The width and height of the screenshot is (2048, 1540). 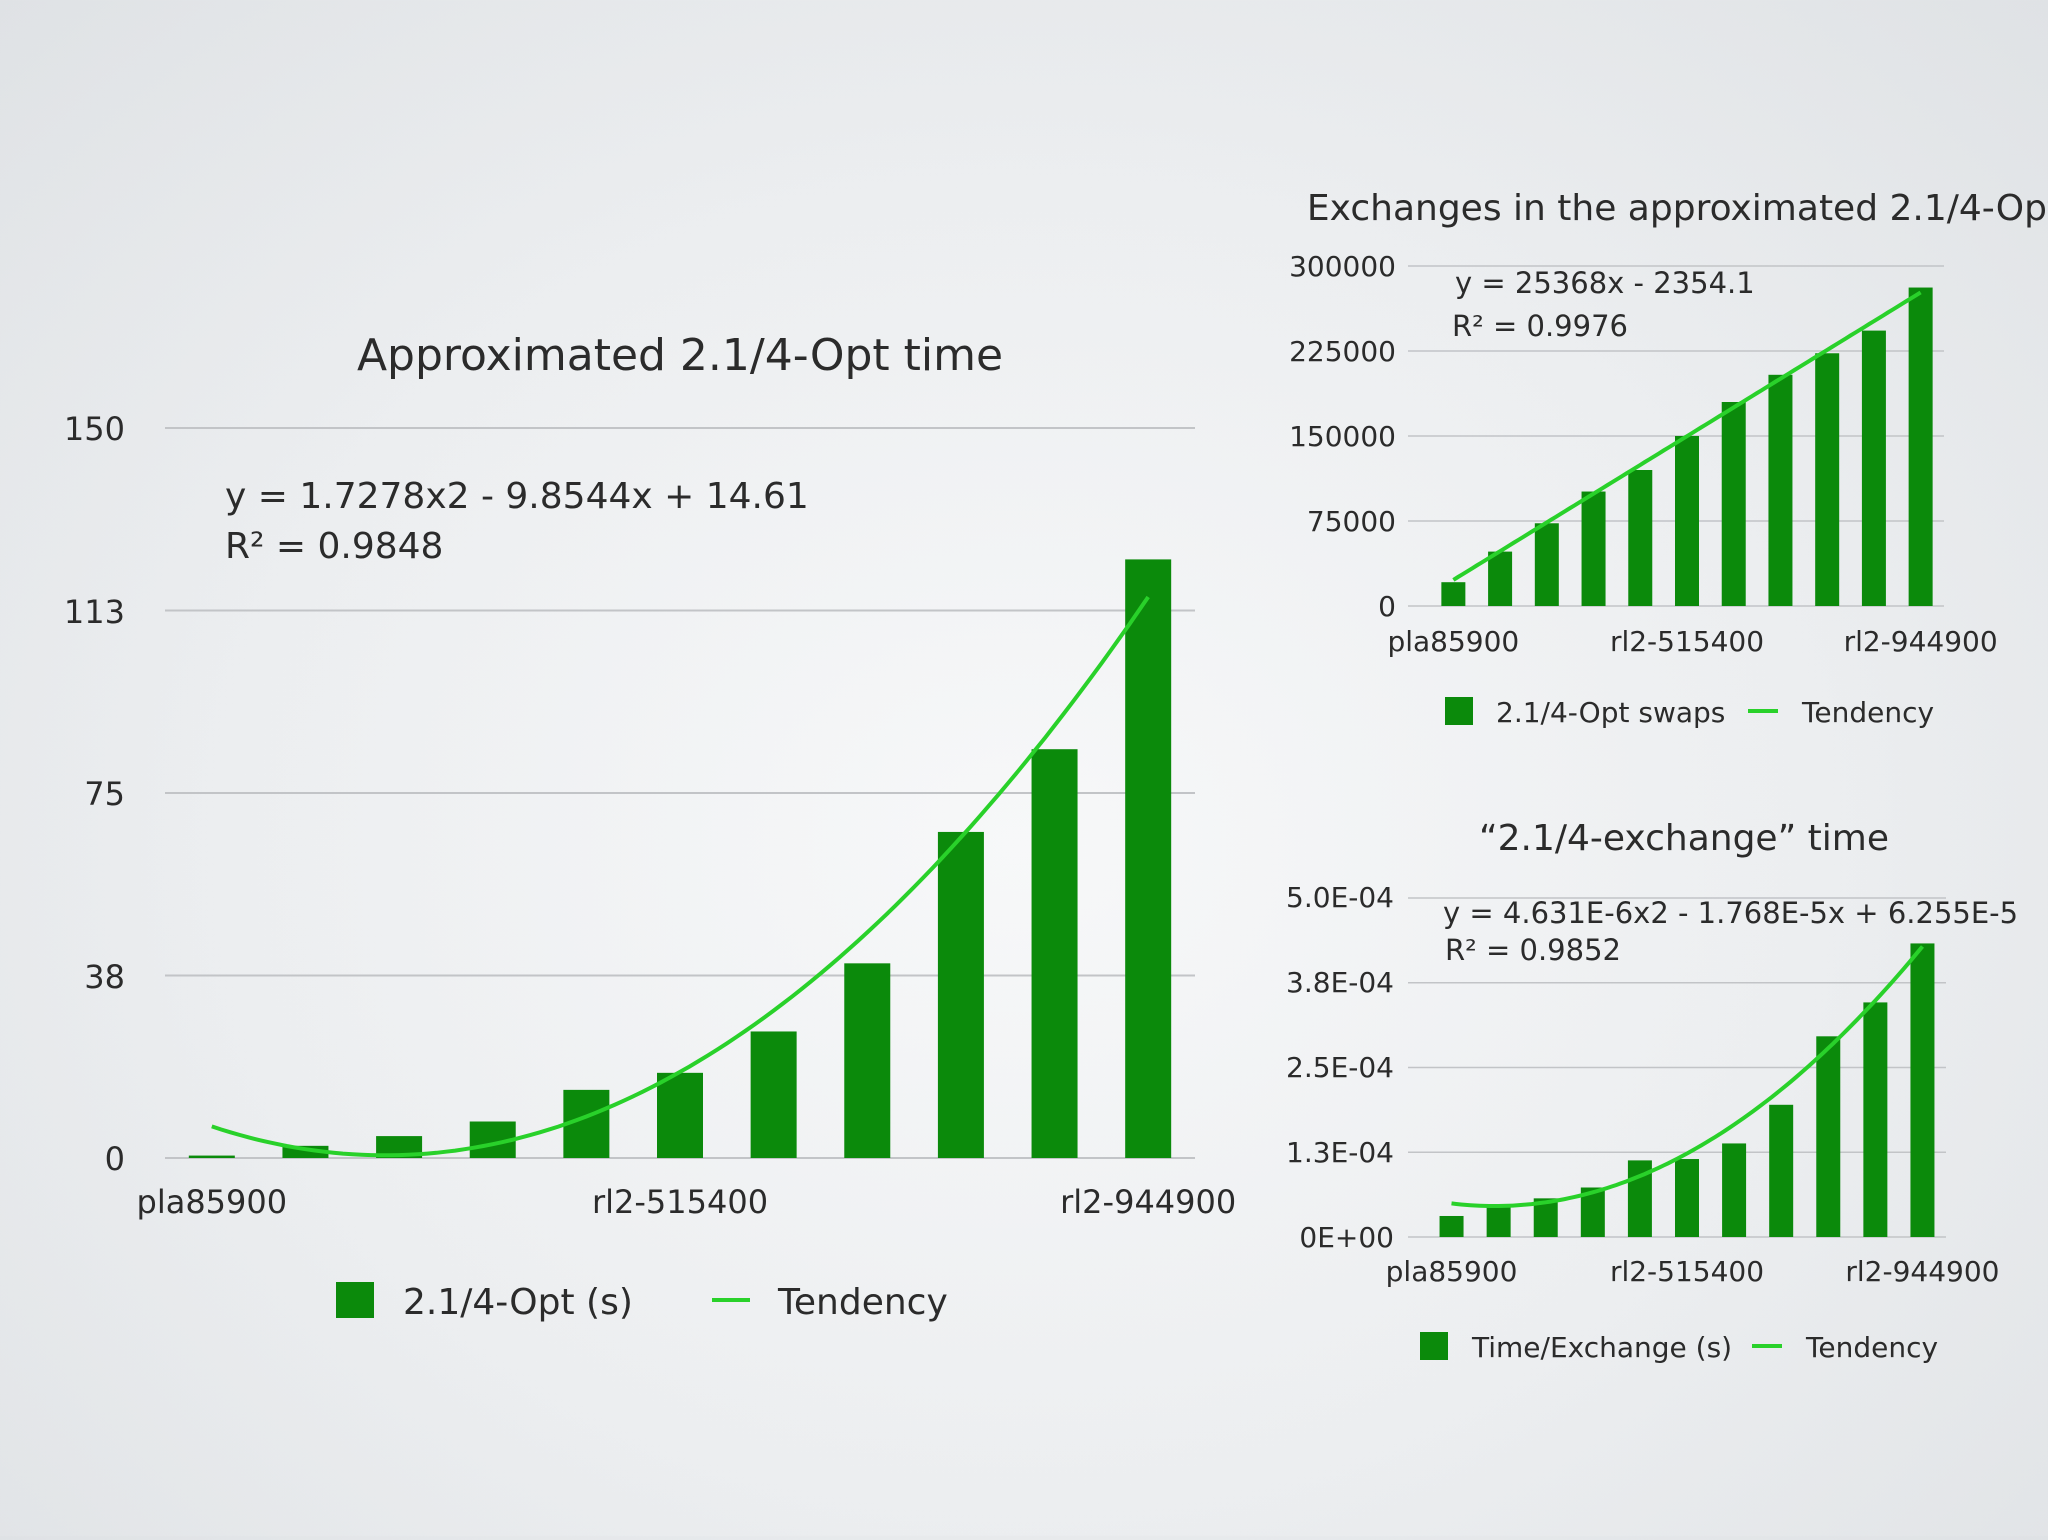 What do you see at coordinates (1346, 1237) in the screenshot?
I see `chart-exchange-time-ytick-0: 0E+00` at bounding box center [1346, 1237].